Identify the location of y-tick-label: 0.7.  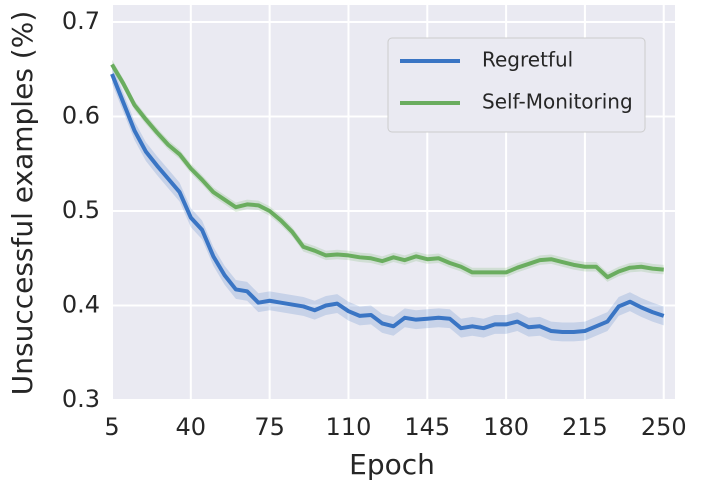
(81, 21).